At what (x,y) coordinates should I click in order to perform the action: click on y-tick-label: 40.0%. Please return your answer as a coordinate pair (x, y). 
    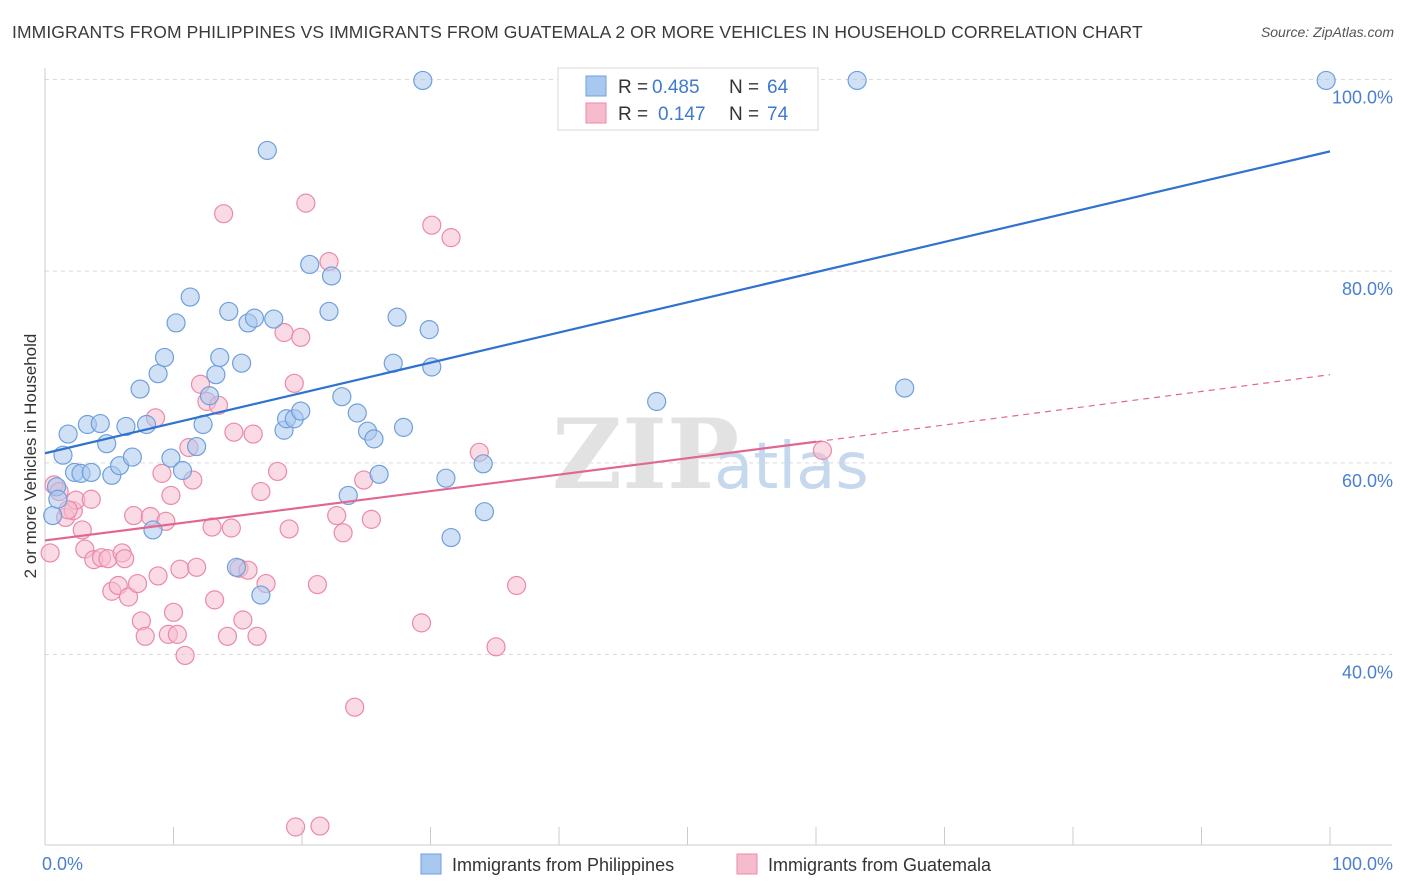
    Looking at the image, I should click on (1367, 673).